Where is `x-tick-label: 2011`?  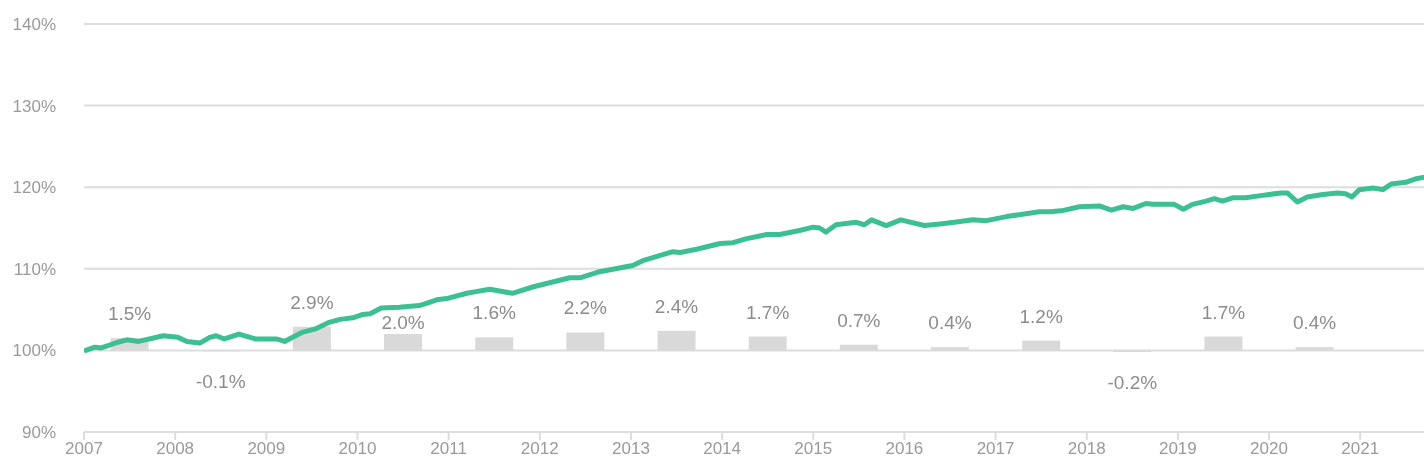 x-tick-label: 2011 is located at coordinates (448, 449).